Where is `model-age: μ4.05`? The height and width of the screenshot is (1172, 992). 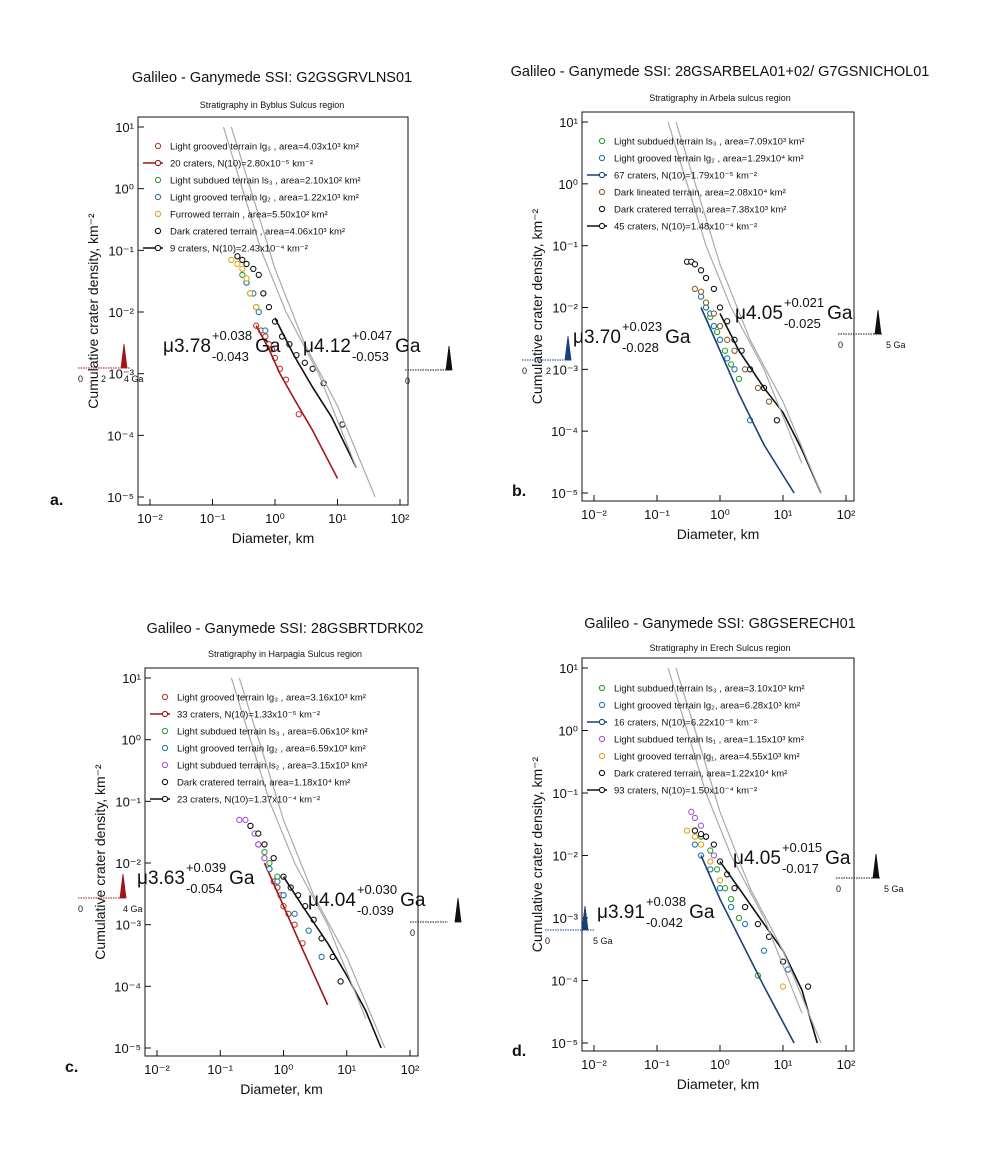 model-age: μ4.05 is located at coordinates (759, 313).